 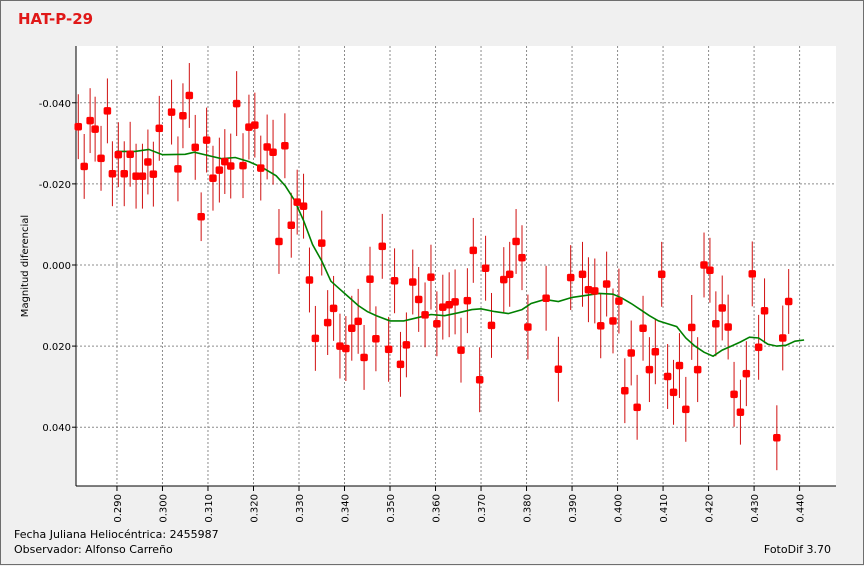 I want to click on x-tick-label: 0.400, so click(x=619, y=508).